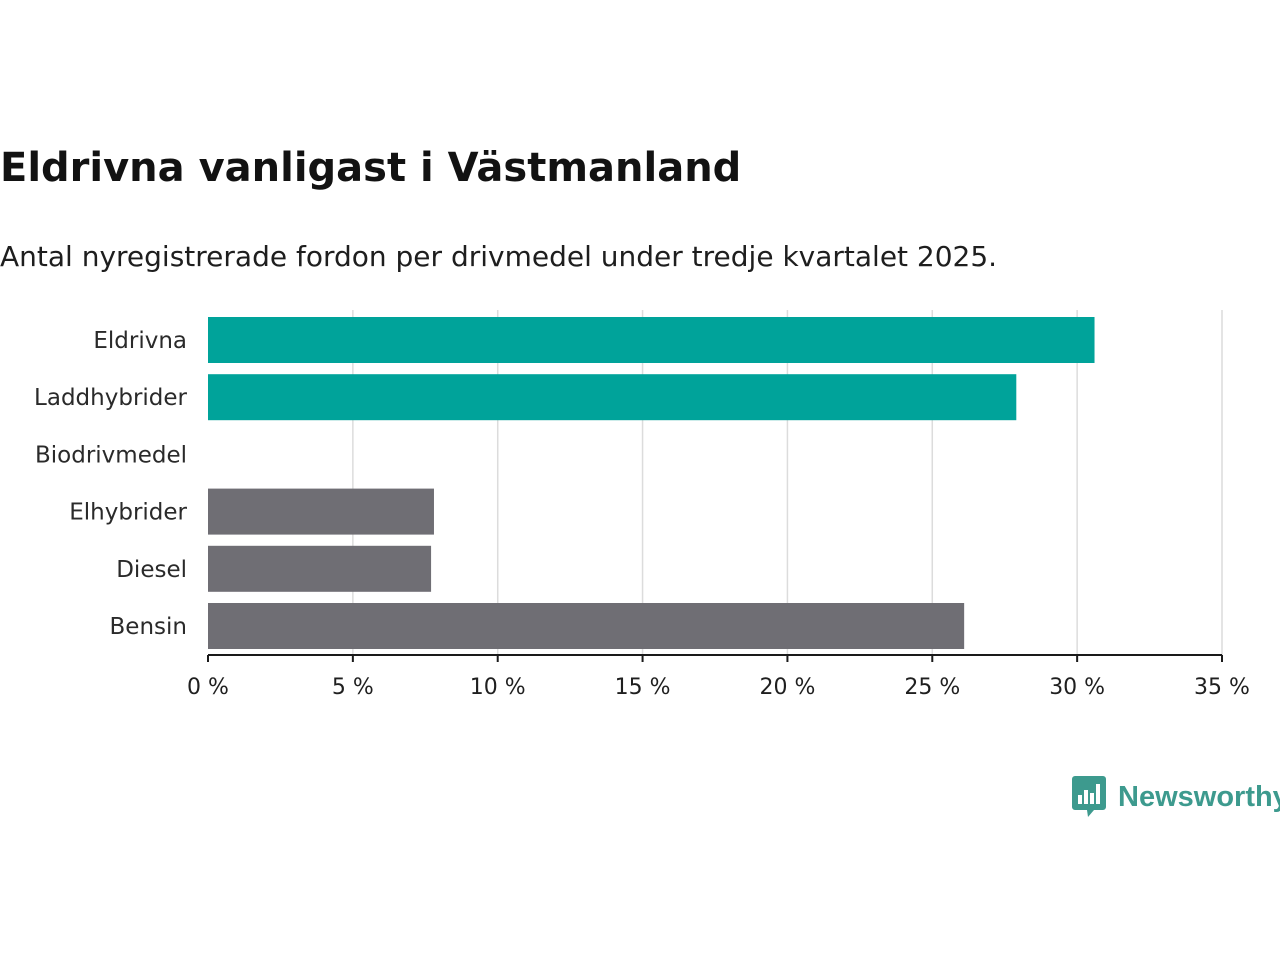  What do you see at coordinates (148, 627) in the screenshot?
I see `category-label: Bensin` at bounding box center [148, 627].